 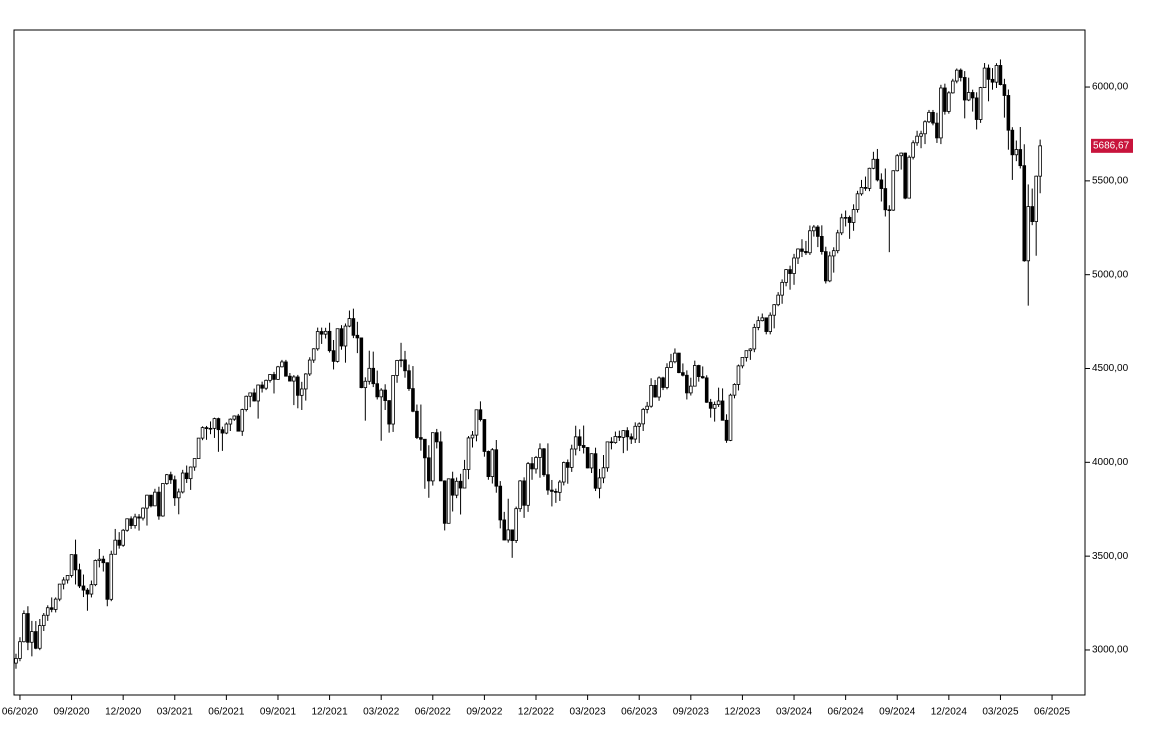 I want to click on y-tick-label: 5500,00, so click(x=1110, y=181).